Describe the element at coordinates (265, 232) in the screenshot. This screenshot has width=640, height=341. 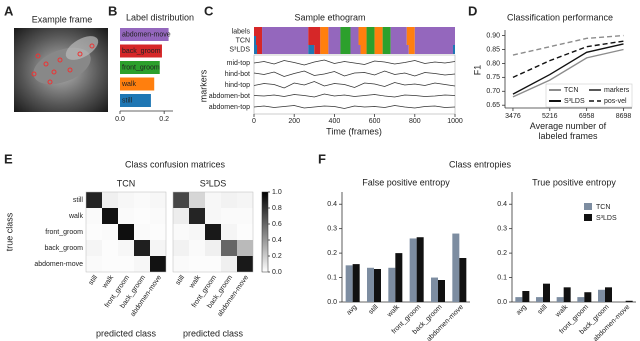
I see `colorbar` at that location.